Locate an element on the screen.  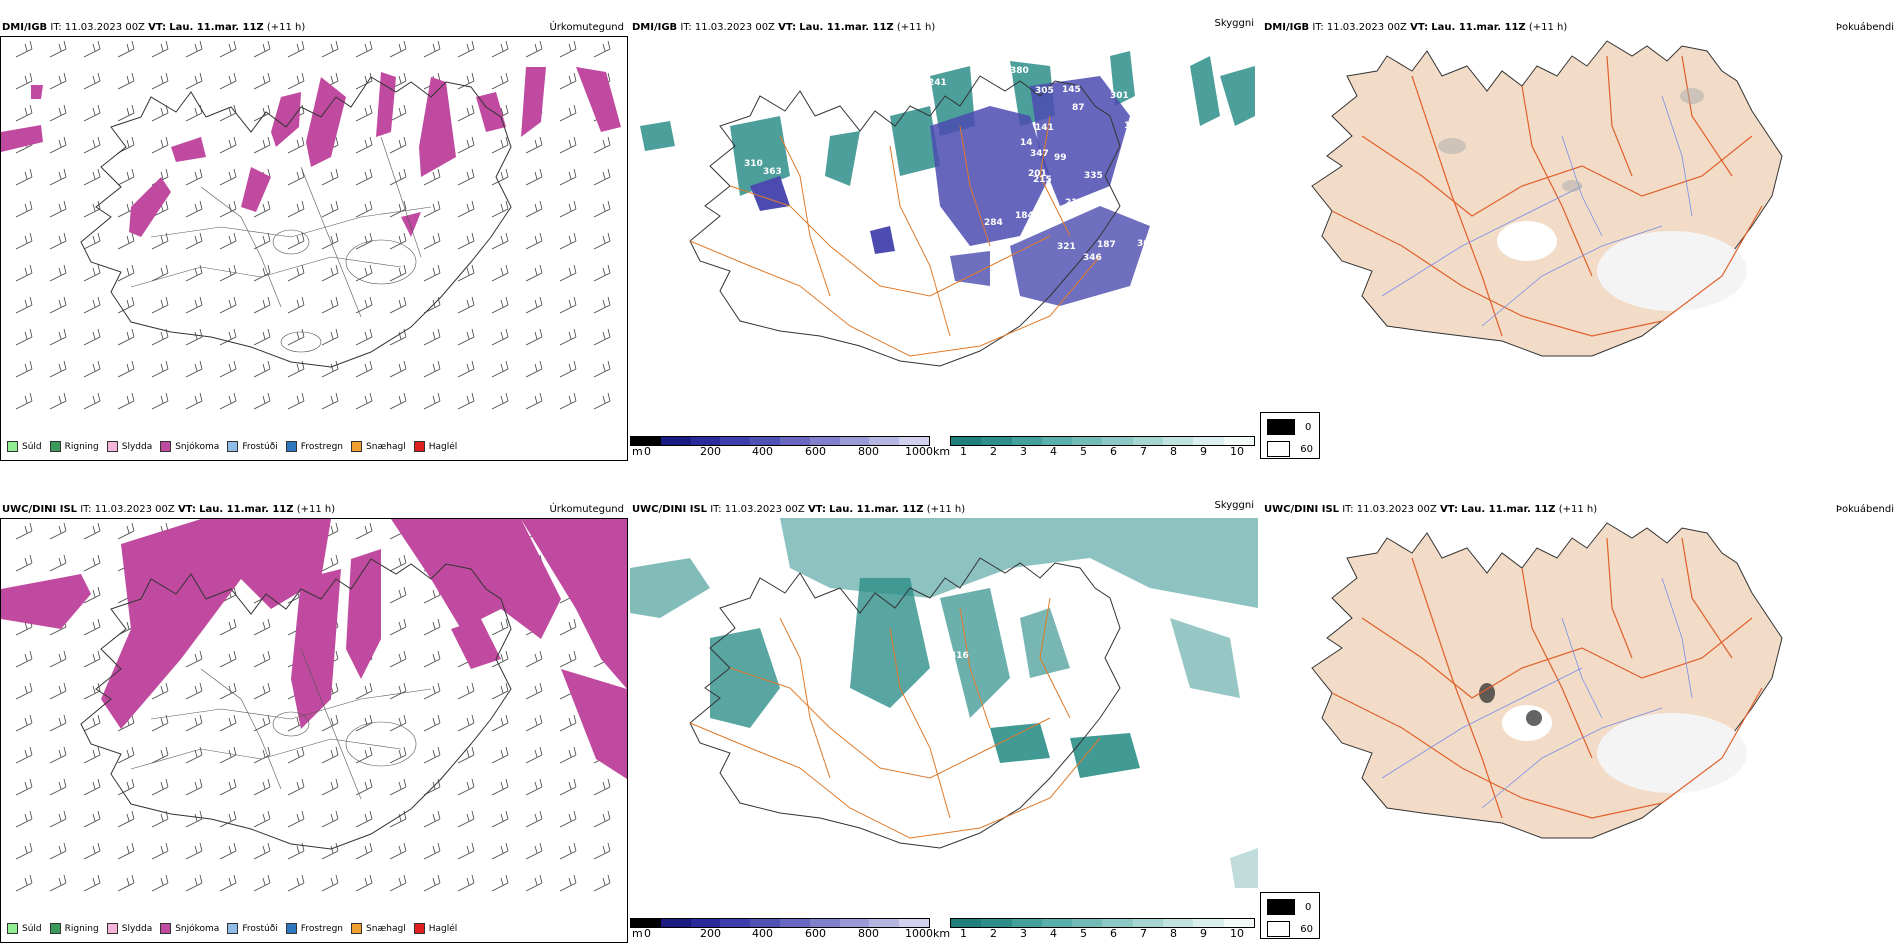
fog-scale-legend: 0 60 is located at coordinates (1290, 915).